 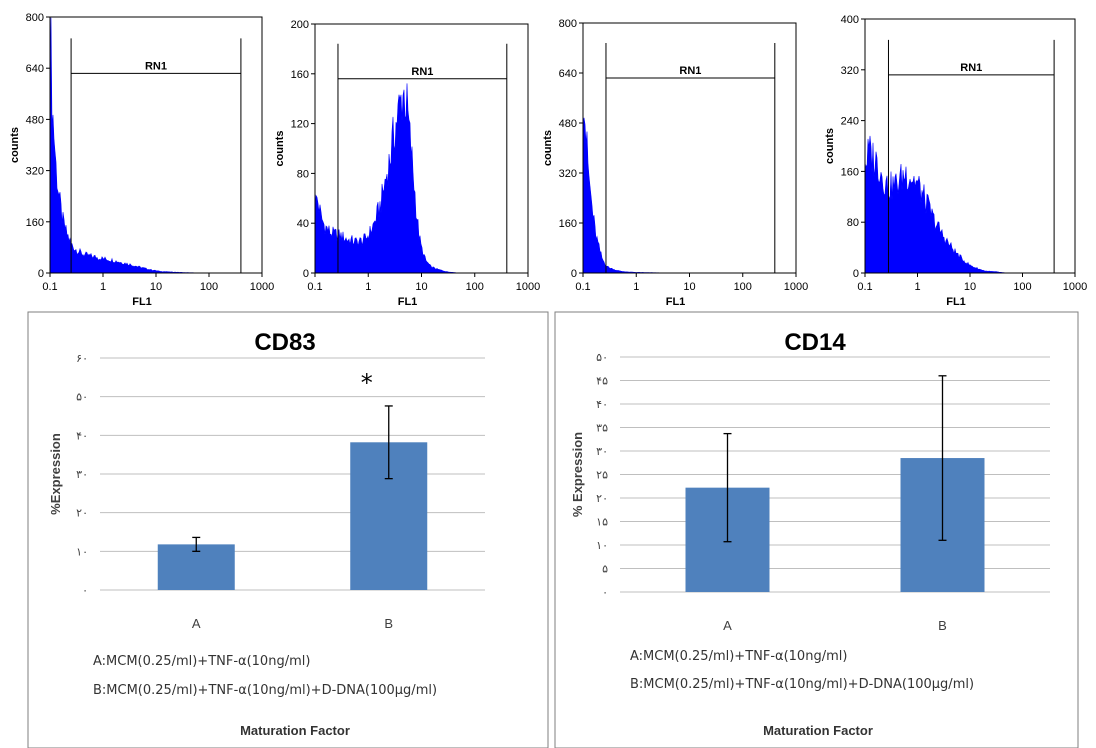 I want to click on y-tick-label: 400, so click(x=850, y=20).